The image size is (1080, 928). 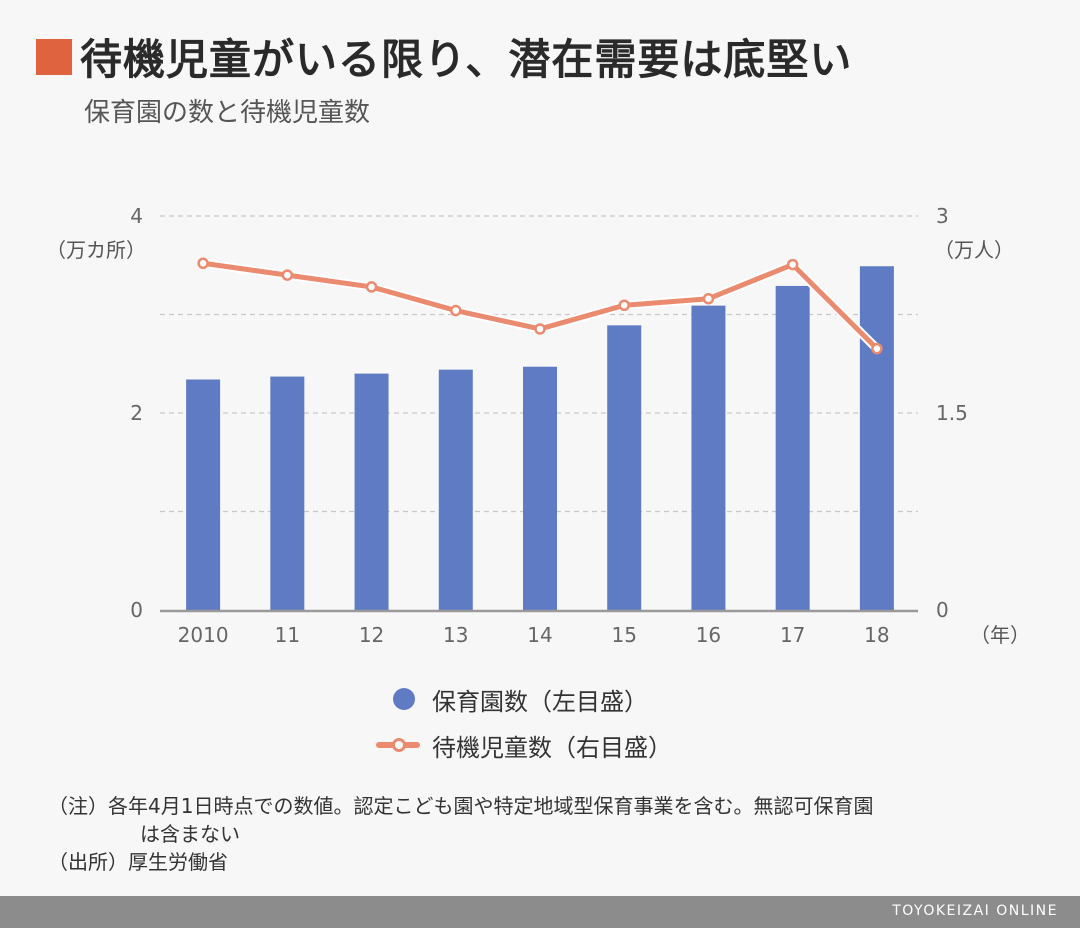 I want to click on x-tick-label: 18, so click(x=876, y=635).